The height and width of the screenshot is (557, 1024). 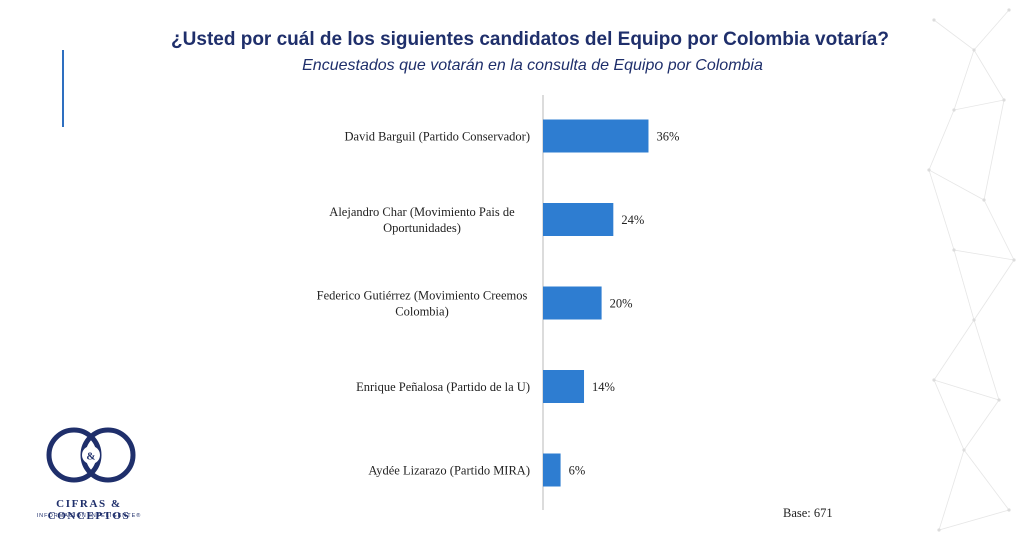 I want to click on value-label-4: 6%, so click(x=577, y=471).